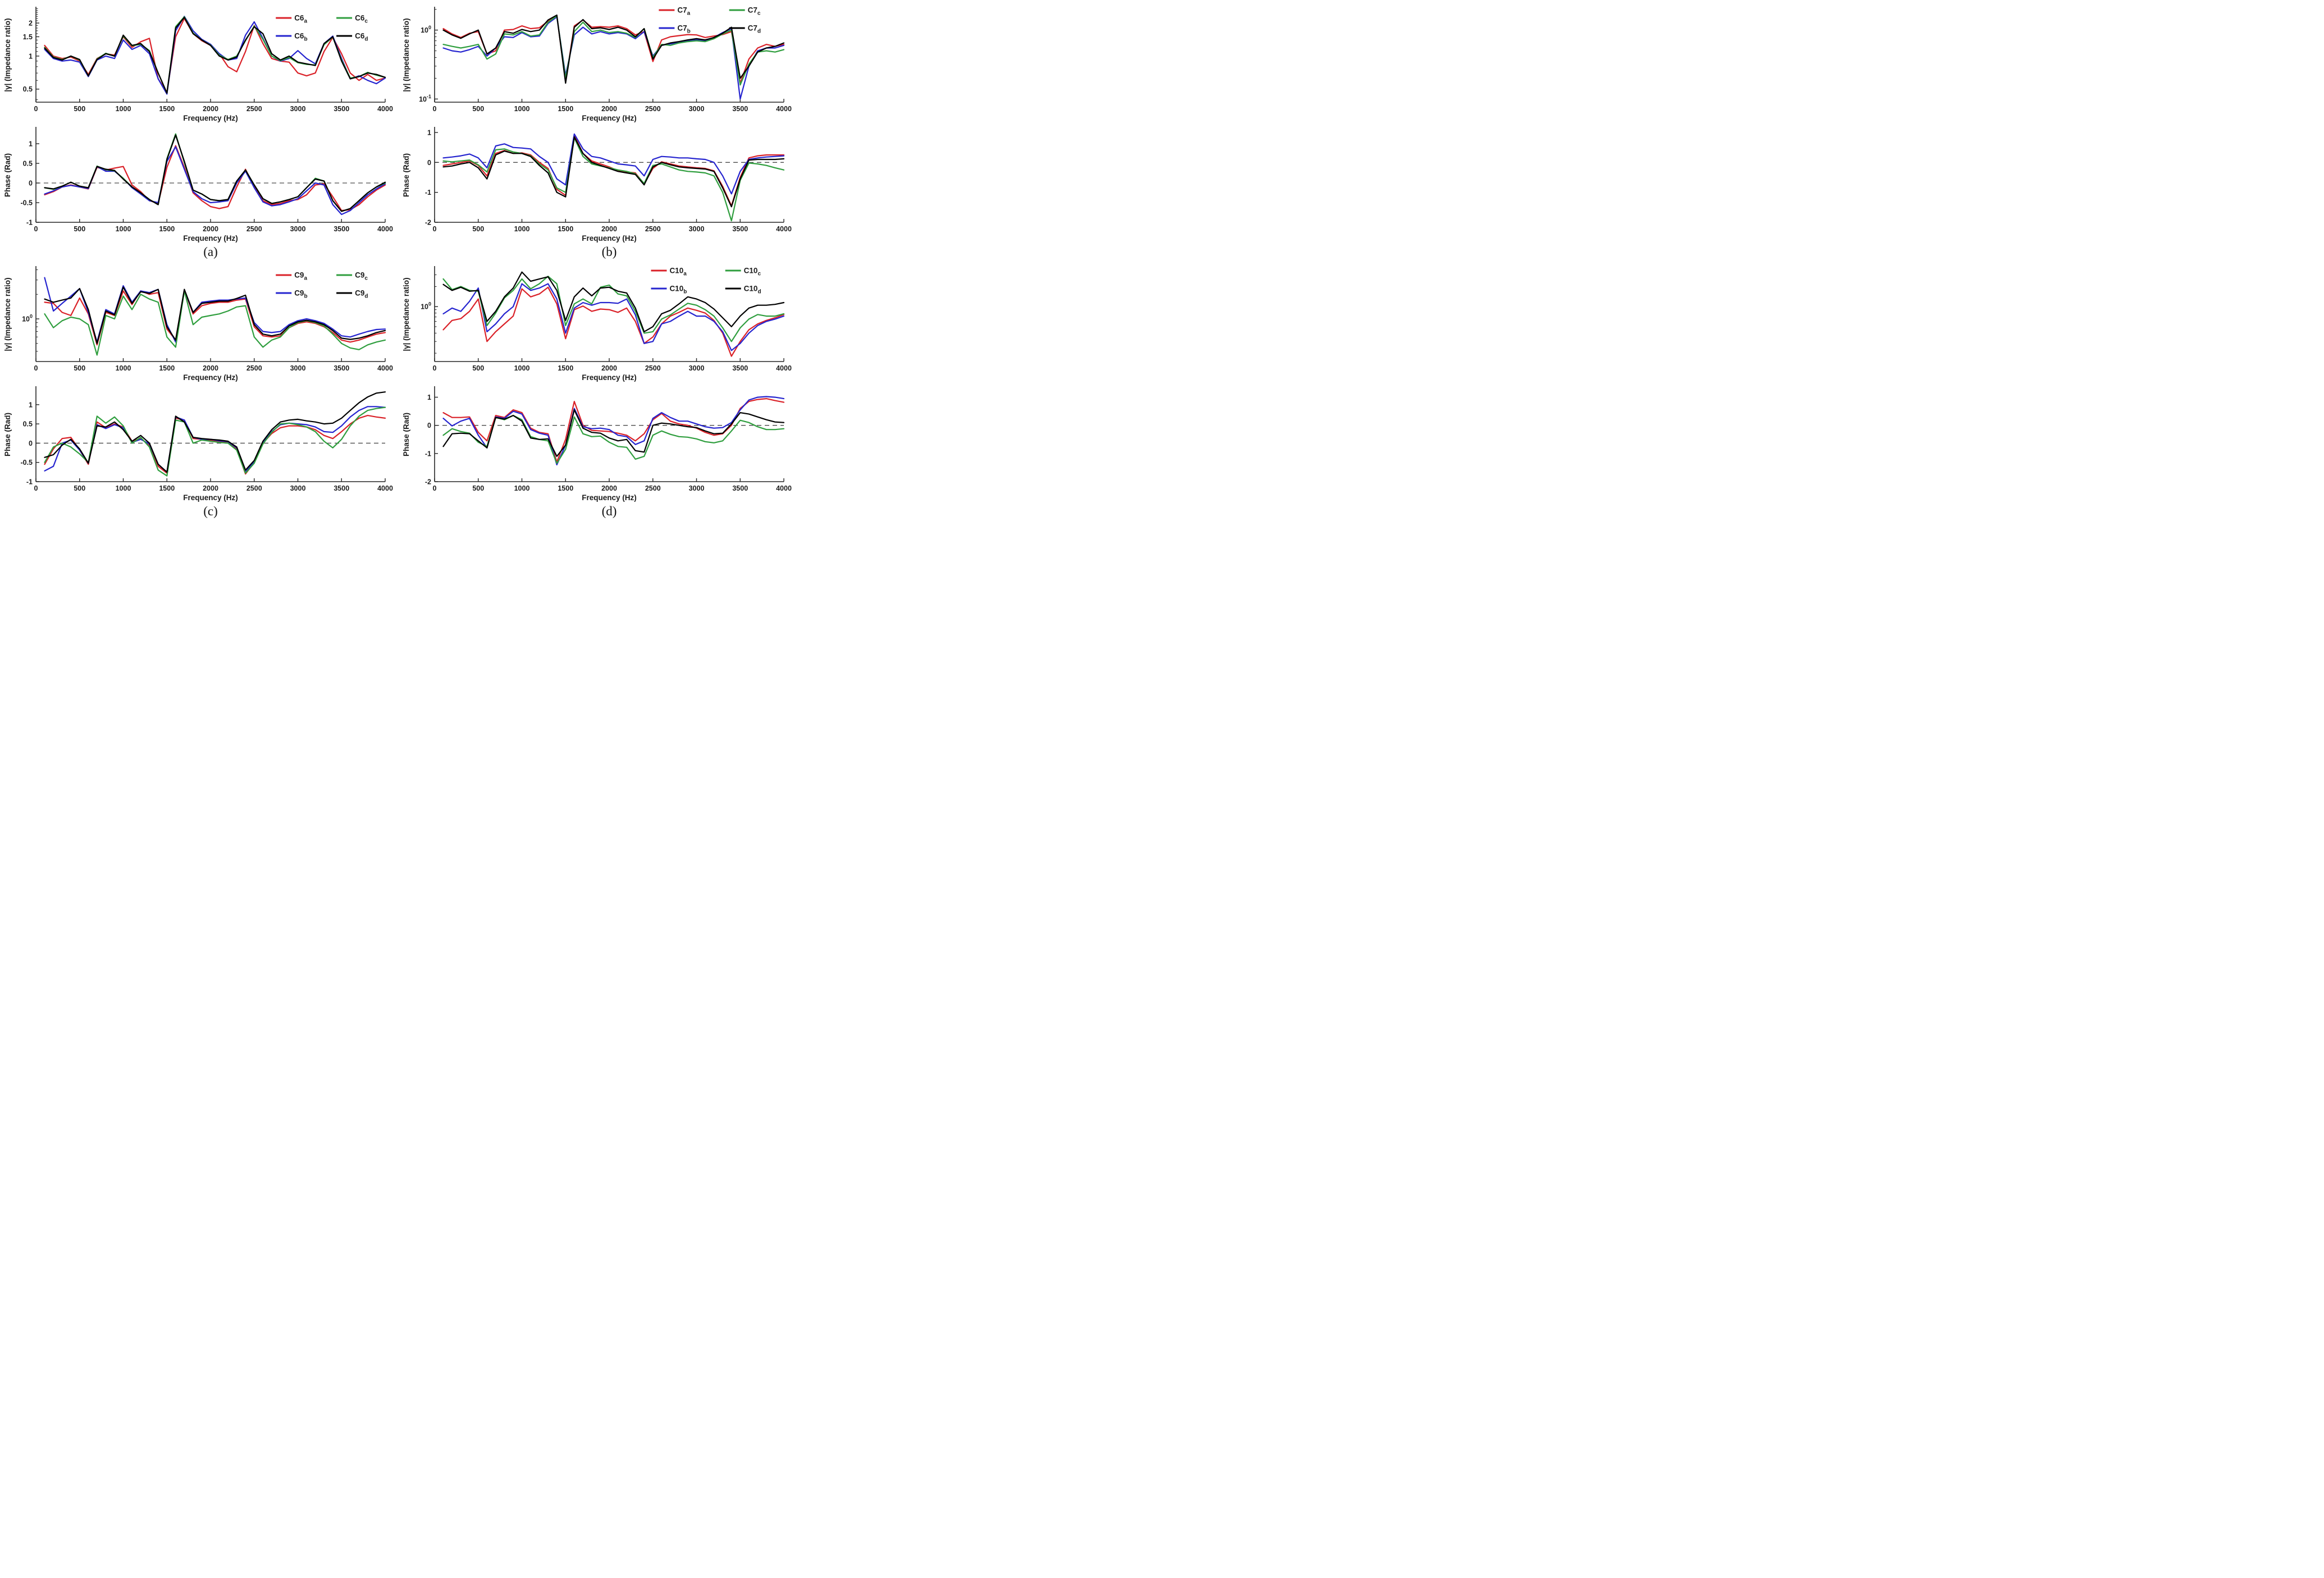  I want to click on legend-label-C9a: C9a, so click(300, 276).